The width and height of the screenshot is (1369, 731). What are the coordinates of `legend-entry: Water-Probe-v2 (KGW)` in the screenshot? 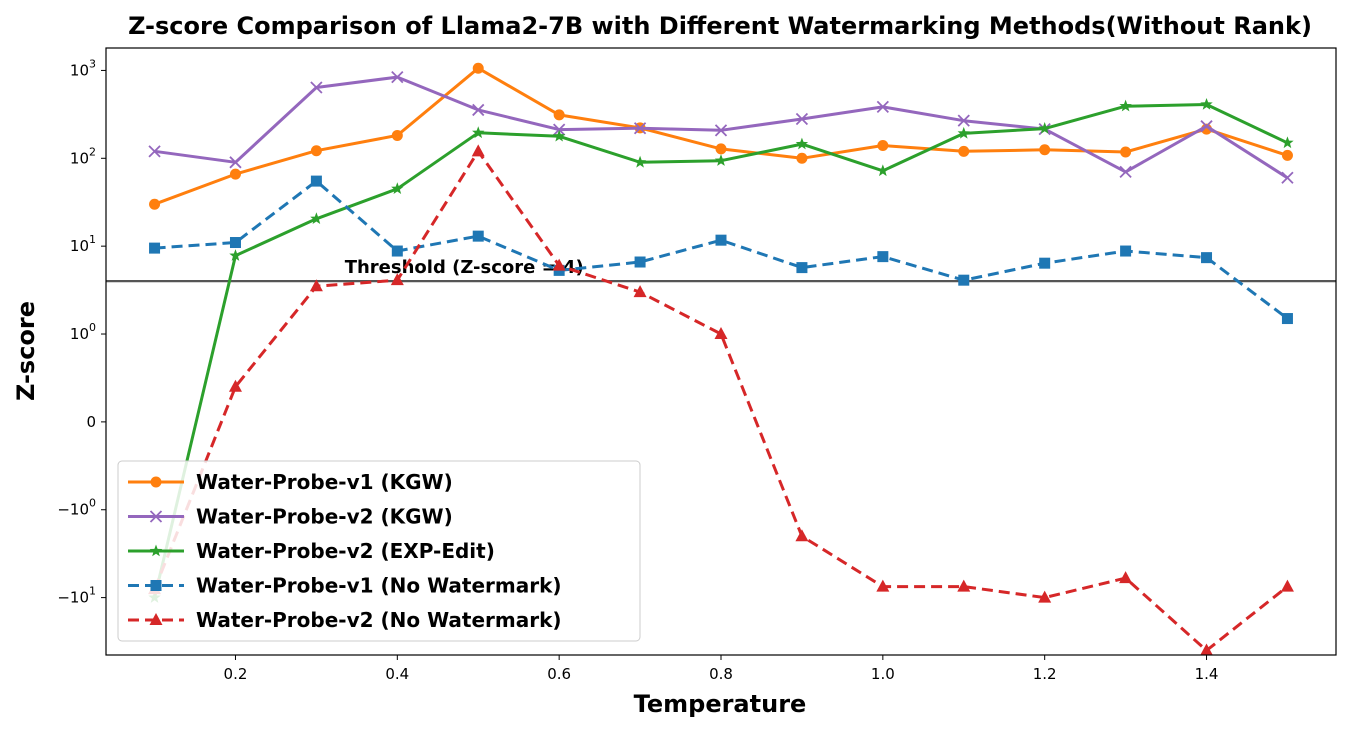 It's located at (324, 517).